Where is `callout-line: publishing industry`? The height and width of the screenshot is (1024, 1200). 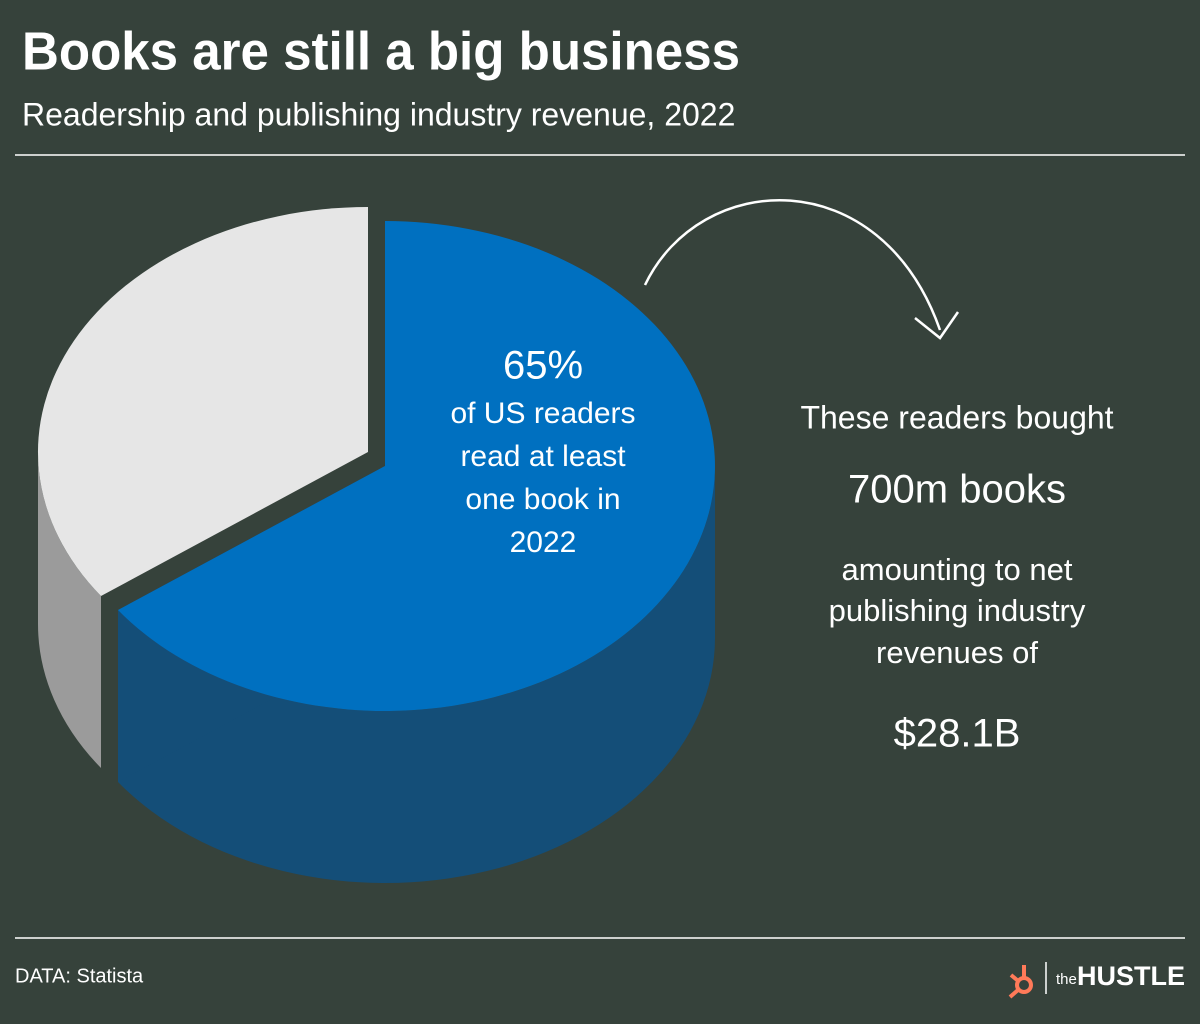 callout-line: publishing industry is located at coordinates (957, 610).